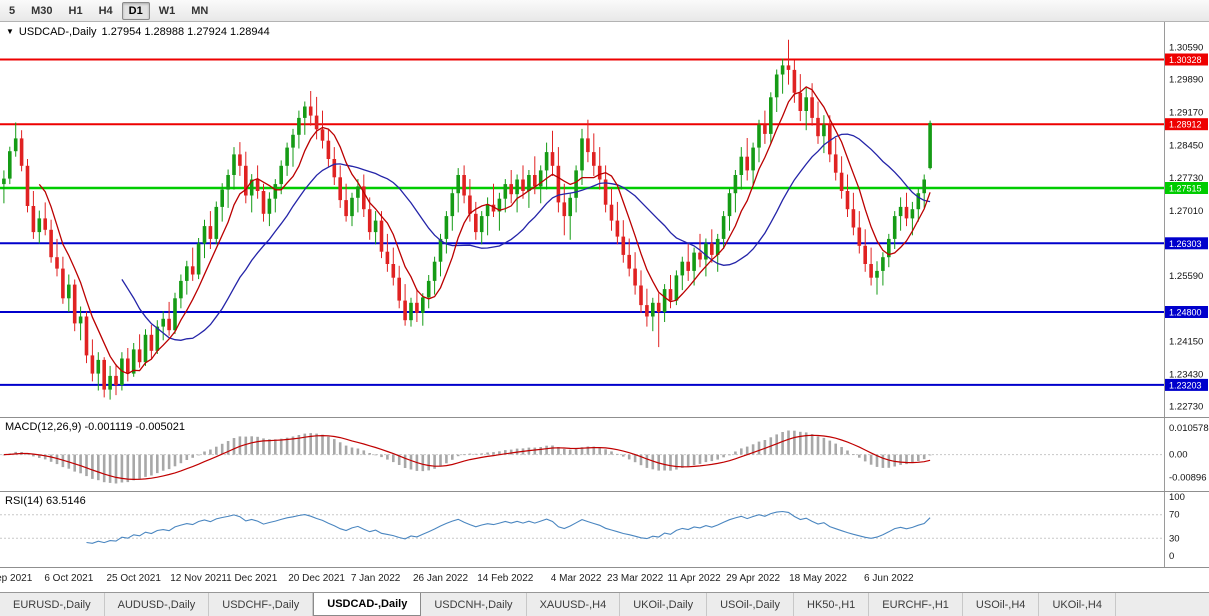 The width and height of the screenshot is (1209, 616). Describe the element at coordinates (832, 604) in the screenshot. I see `tab-hk50-h1: HK50-,H1` at that location.